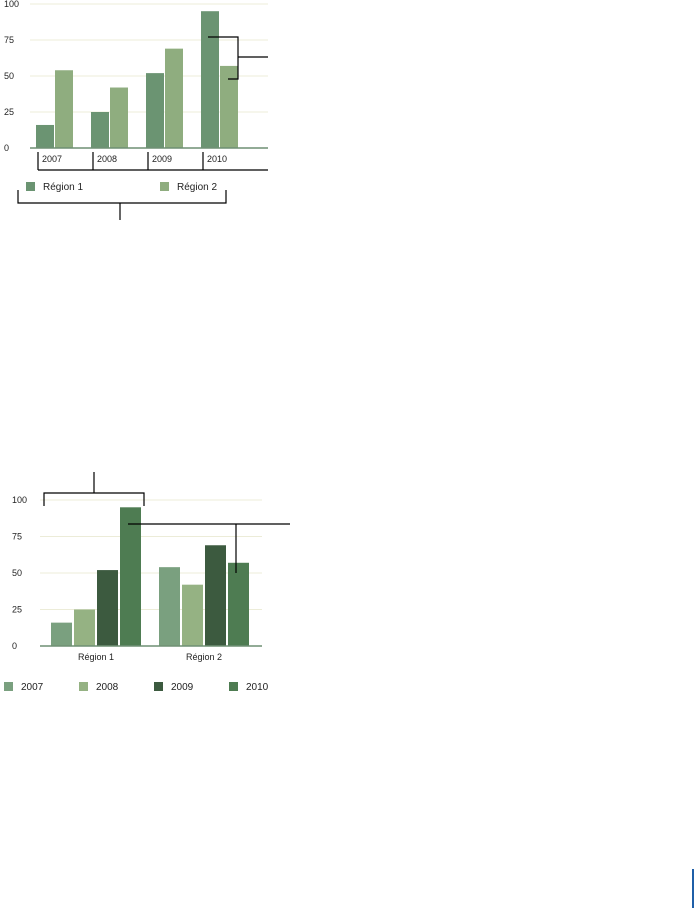 The width and height of the screenshot is (695, 908). I want to click on x-category-label: Région 2, so click(204, 657).